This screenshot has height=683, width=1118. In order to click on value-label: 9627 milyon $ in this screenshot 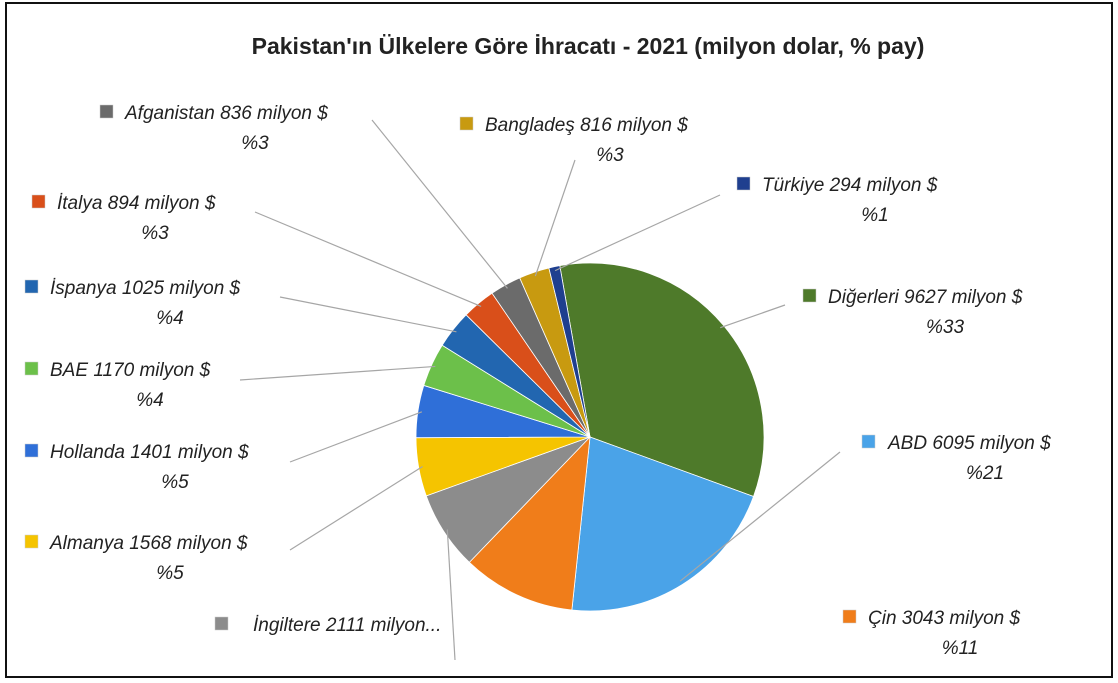, I will do `click(963, 297)`.